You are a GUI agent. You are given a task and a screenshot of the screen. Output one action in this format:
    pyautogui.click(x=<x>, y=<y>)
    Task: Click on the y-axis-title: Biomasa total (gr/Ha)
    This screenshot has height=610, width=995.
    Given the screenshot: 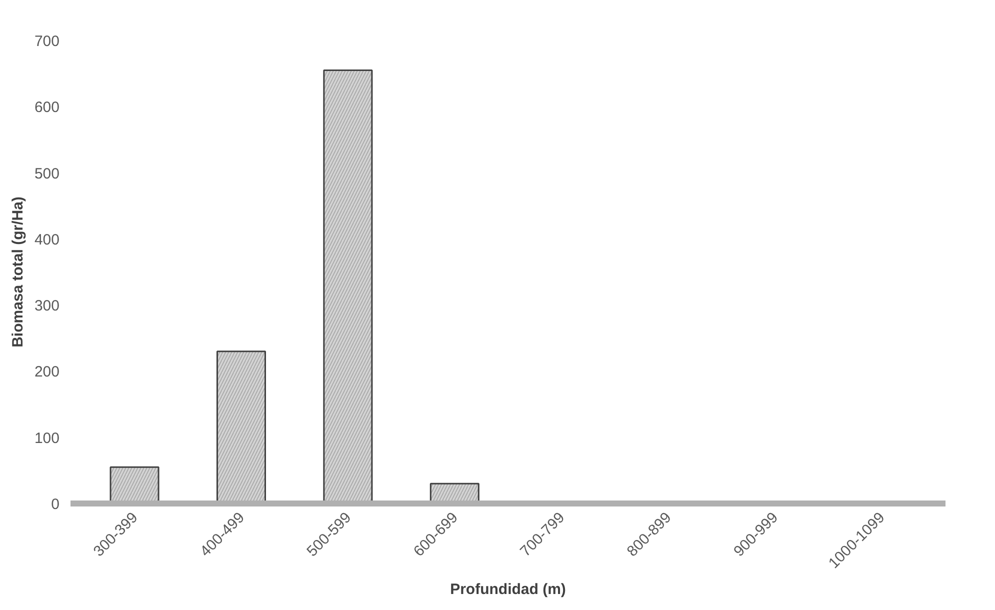 What is the action you would take?
    pyautogui.click(x=17, y=272)
    